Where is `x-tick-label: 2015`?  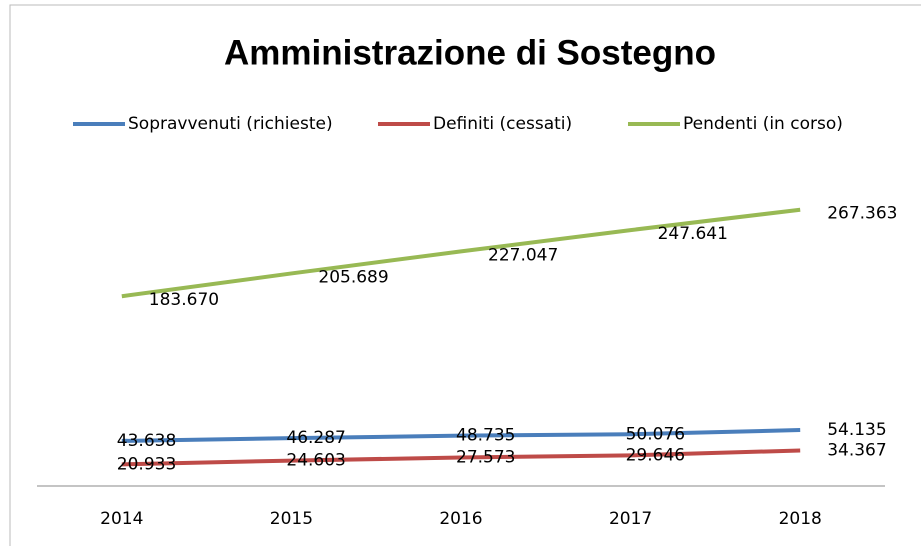 x-tick-label: 2015 is located at coordinates (291, 519).